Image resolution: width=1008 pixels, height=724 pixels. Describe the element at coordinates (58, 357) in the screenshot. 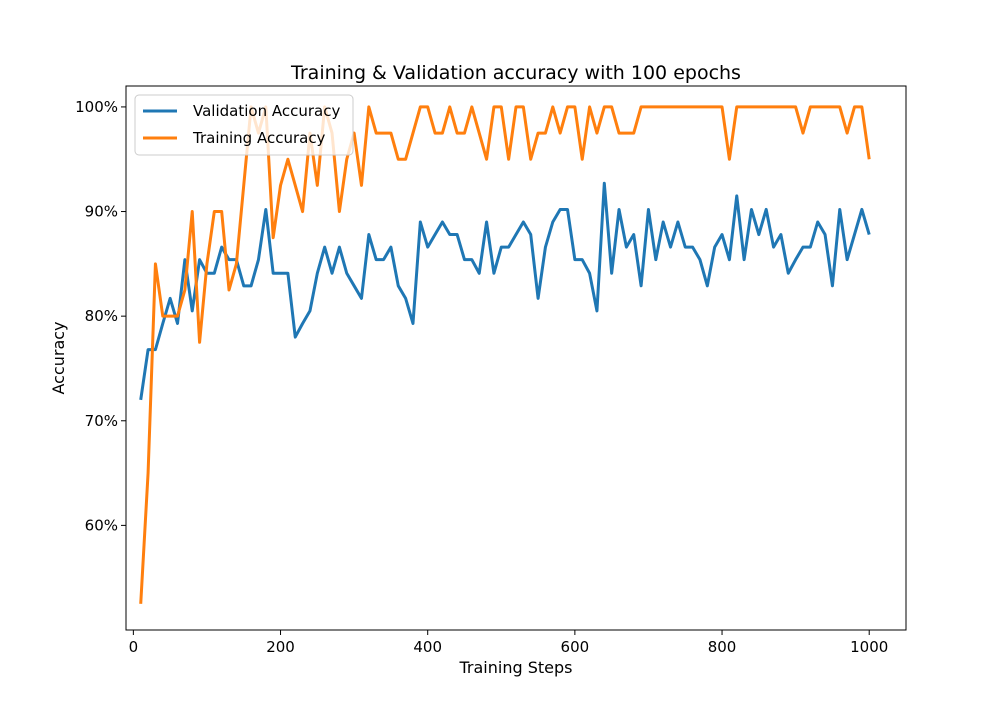

I see `y-axis-label: Accuracy` at that location.